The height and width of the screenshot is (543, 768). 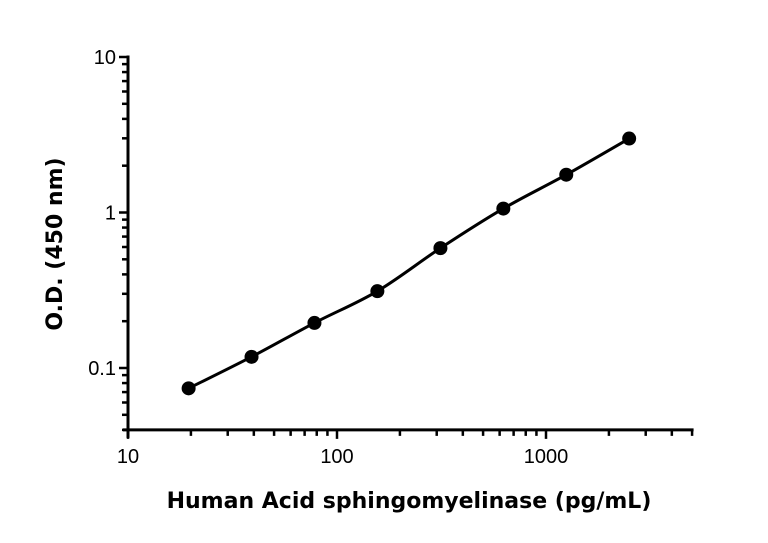 What do you see at coordinates (336, 457) in the screenshot?
I see `x-tick-label: 100` at bounding box center [336, 457].